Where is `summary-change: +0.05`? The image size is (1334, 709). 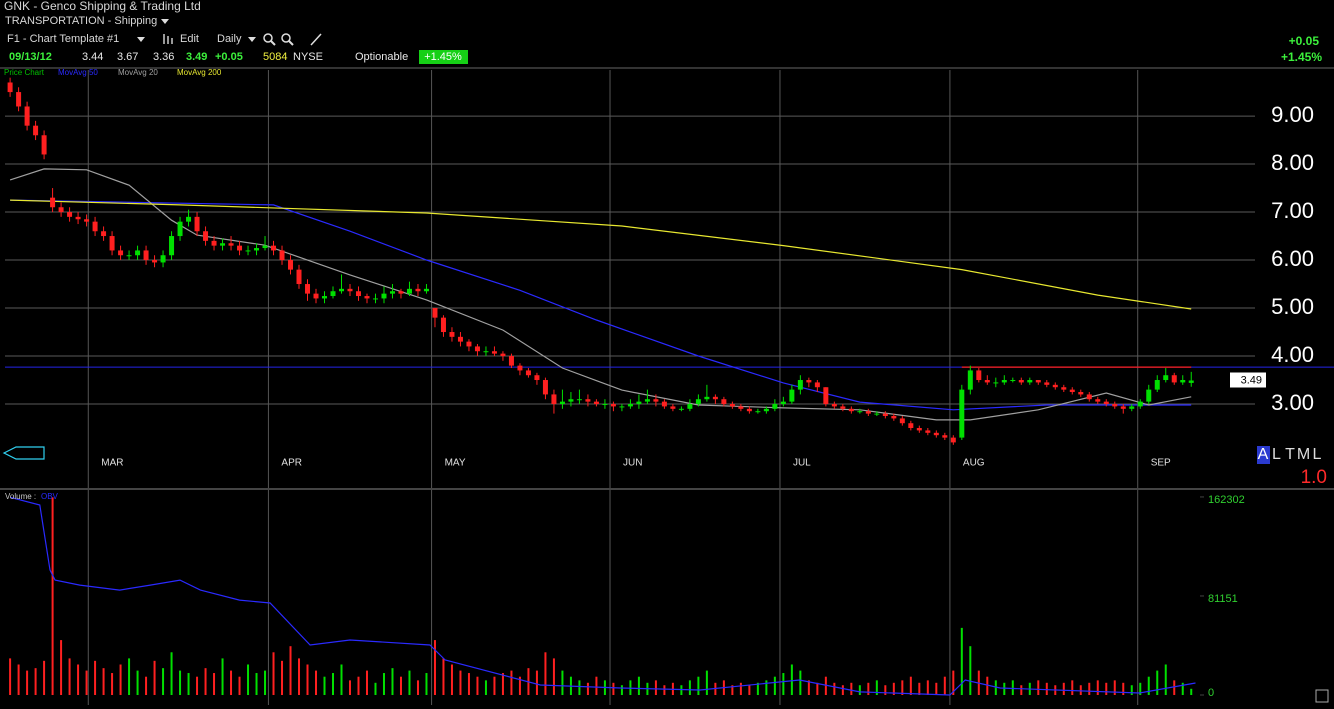
summary-change: +0.05 is located at coordinates (1304, 41).